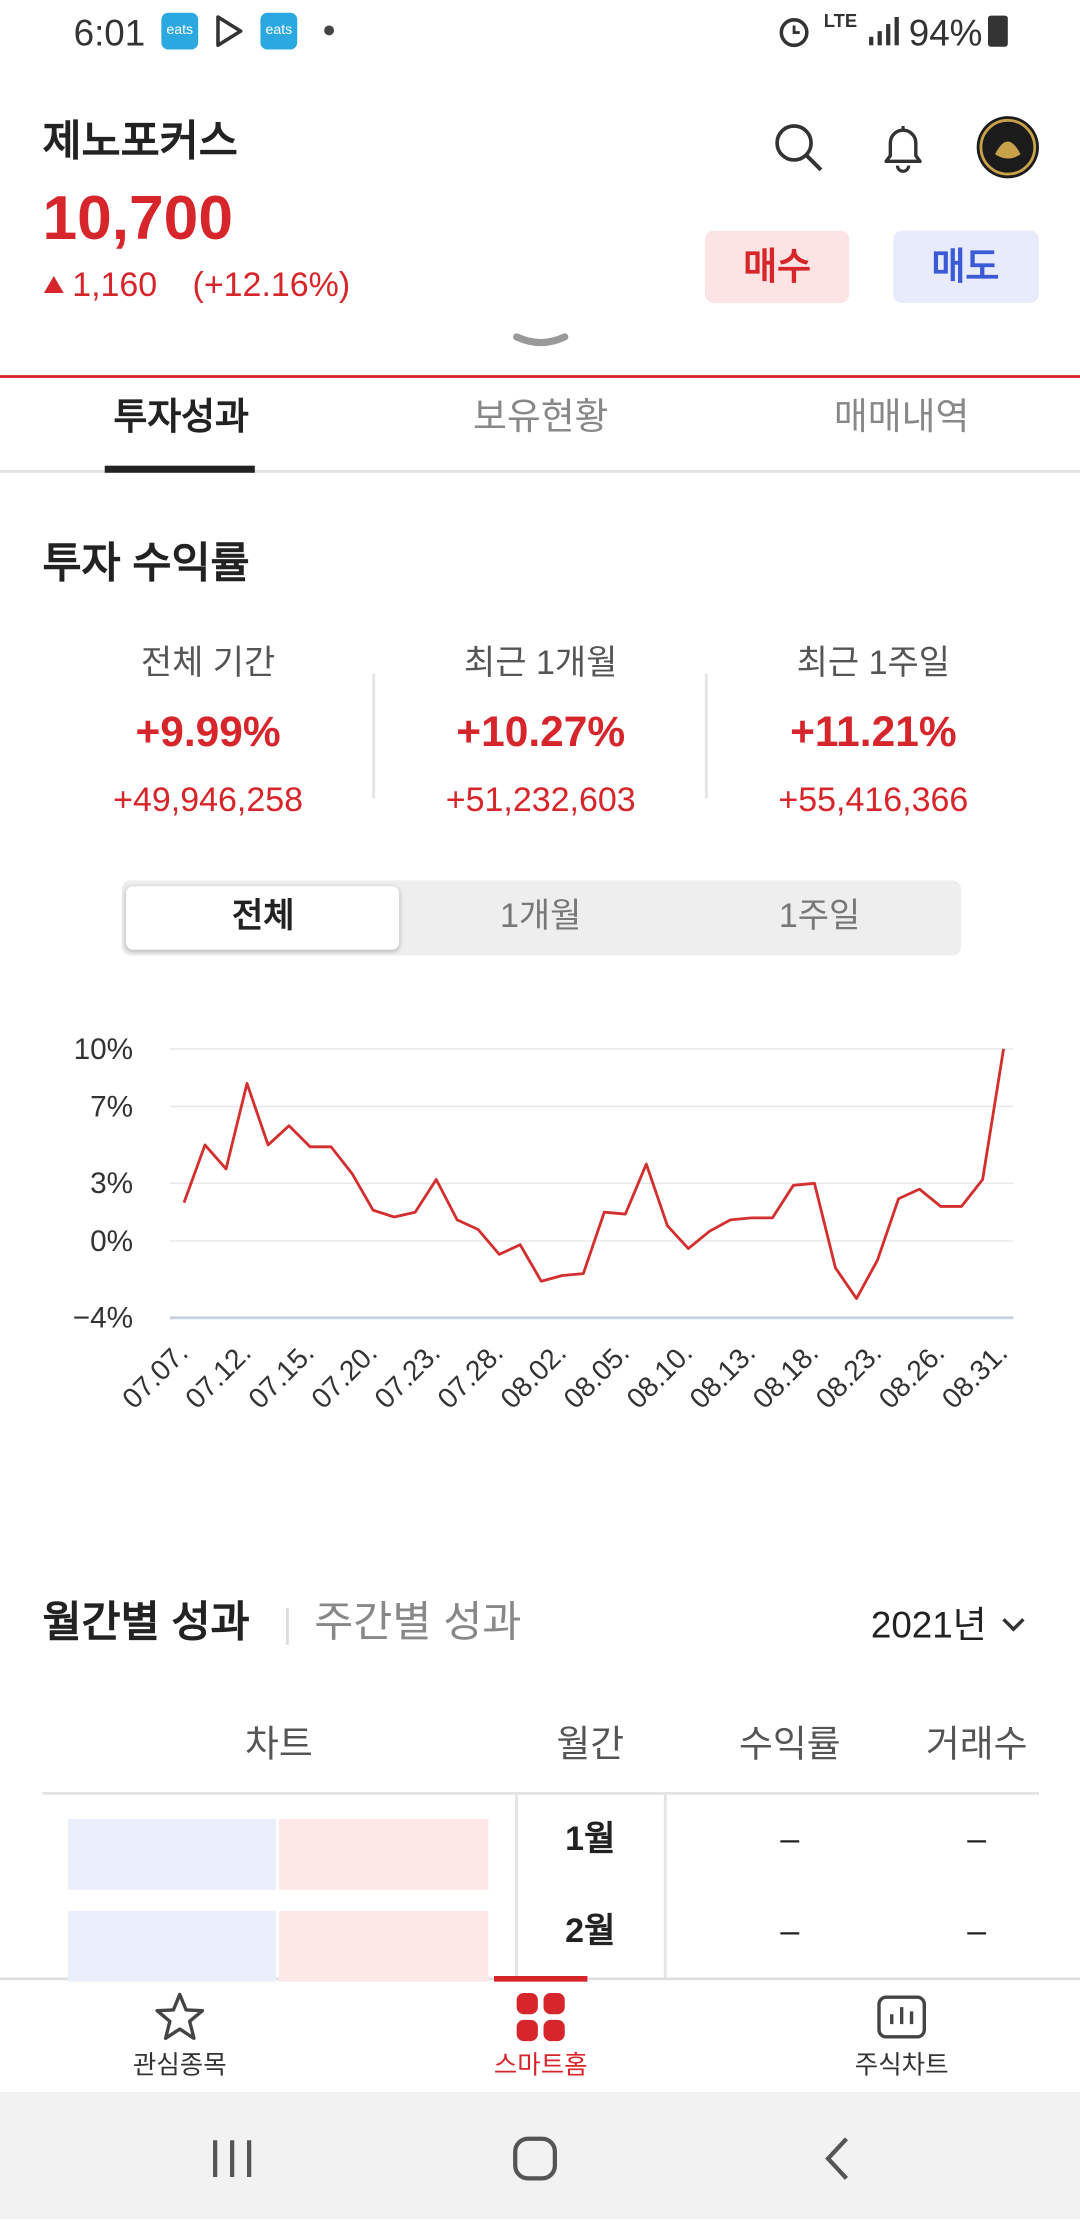 The height and width of the screenshot is (2220, 1080). What do you see at coordinates (146, 1623) in the screenshot?
I see `section-tab: 월간별 성과` at bounding box center [146, 1623].